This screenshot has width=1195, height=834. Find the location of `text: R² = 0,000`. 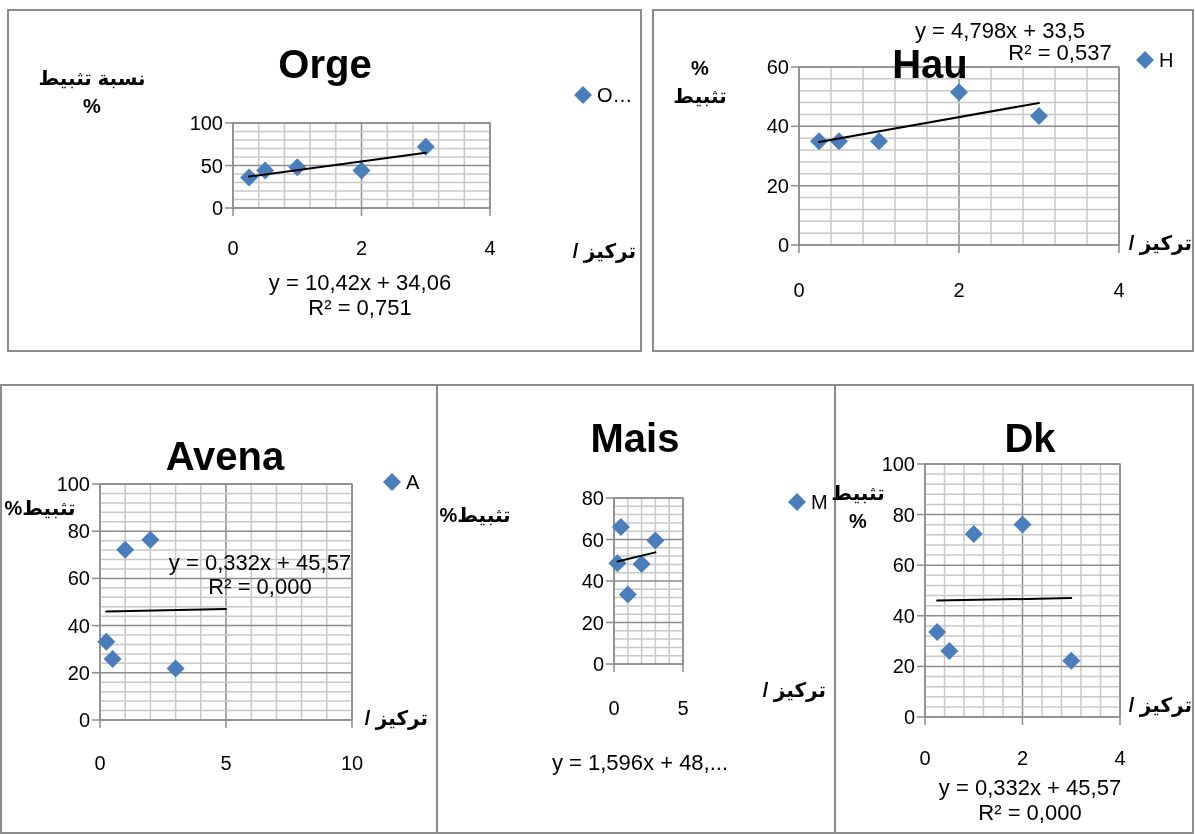

text: R² = 0,000 is located at coordinates (1030, 812).